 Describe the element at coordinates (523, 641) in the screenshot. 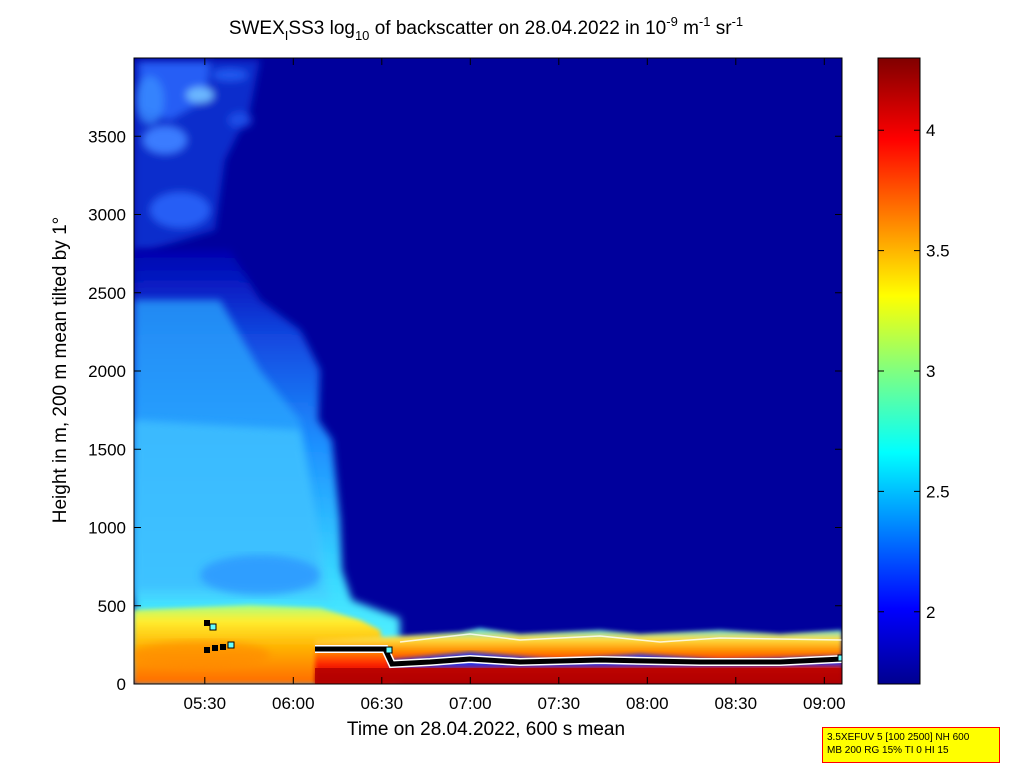

I see `cloud-base-markers` at that location.